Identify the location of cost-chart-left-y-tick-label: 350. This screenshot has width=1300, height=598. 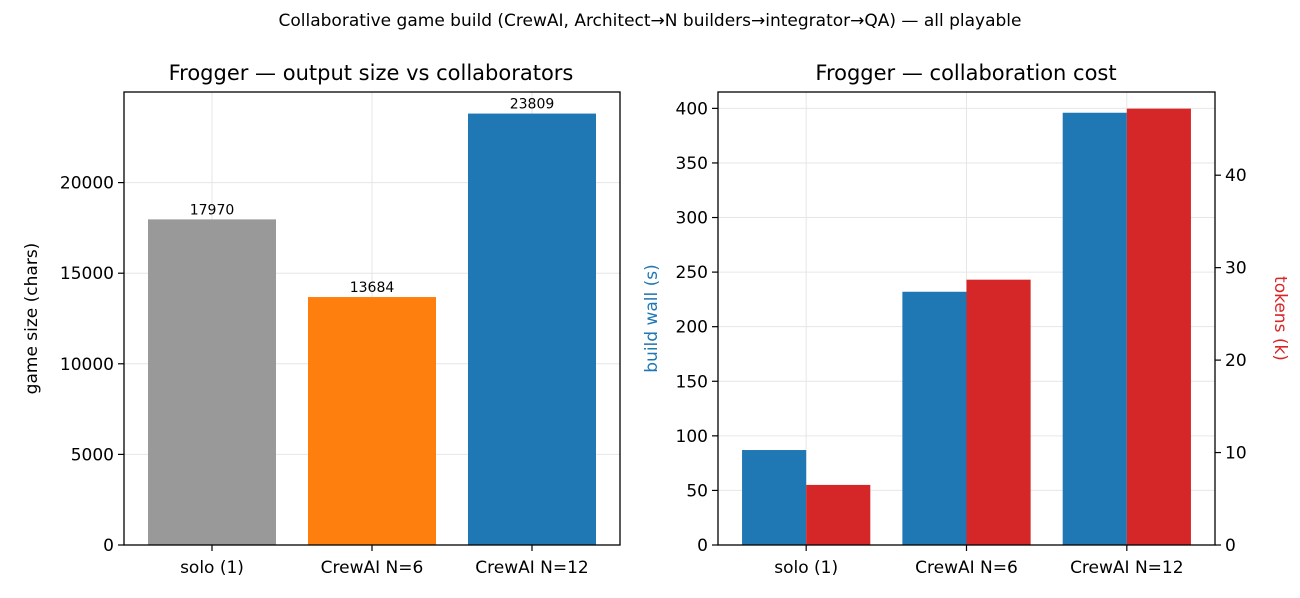
(692, 164).